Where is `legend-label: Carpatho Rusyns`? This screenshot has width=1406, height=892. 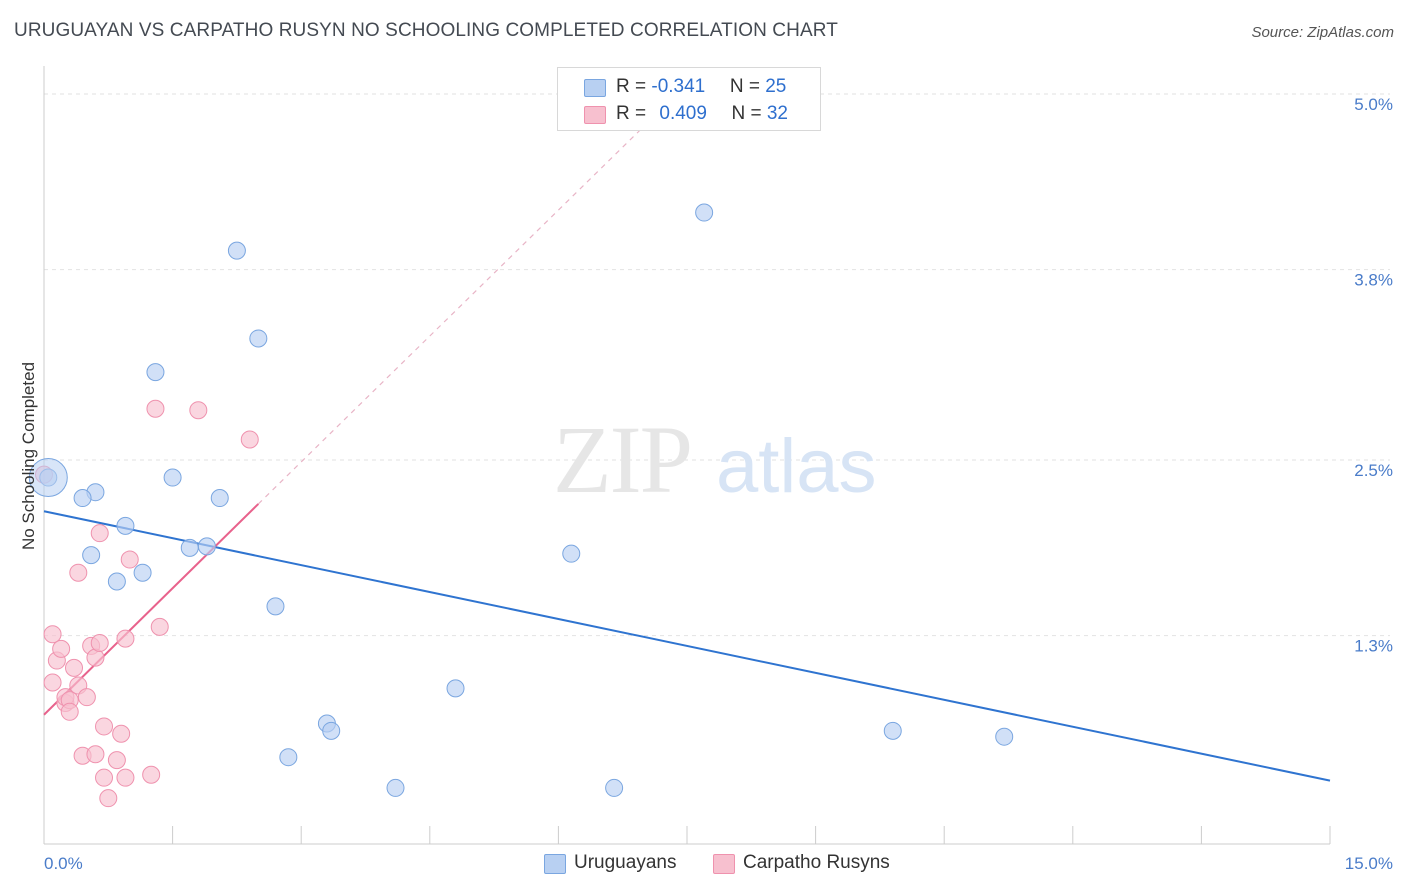
legend-label: Carpatho Rusyns is located at coordinates (816, 862).